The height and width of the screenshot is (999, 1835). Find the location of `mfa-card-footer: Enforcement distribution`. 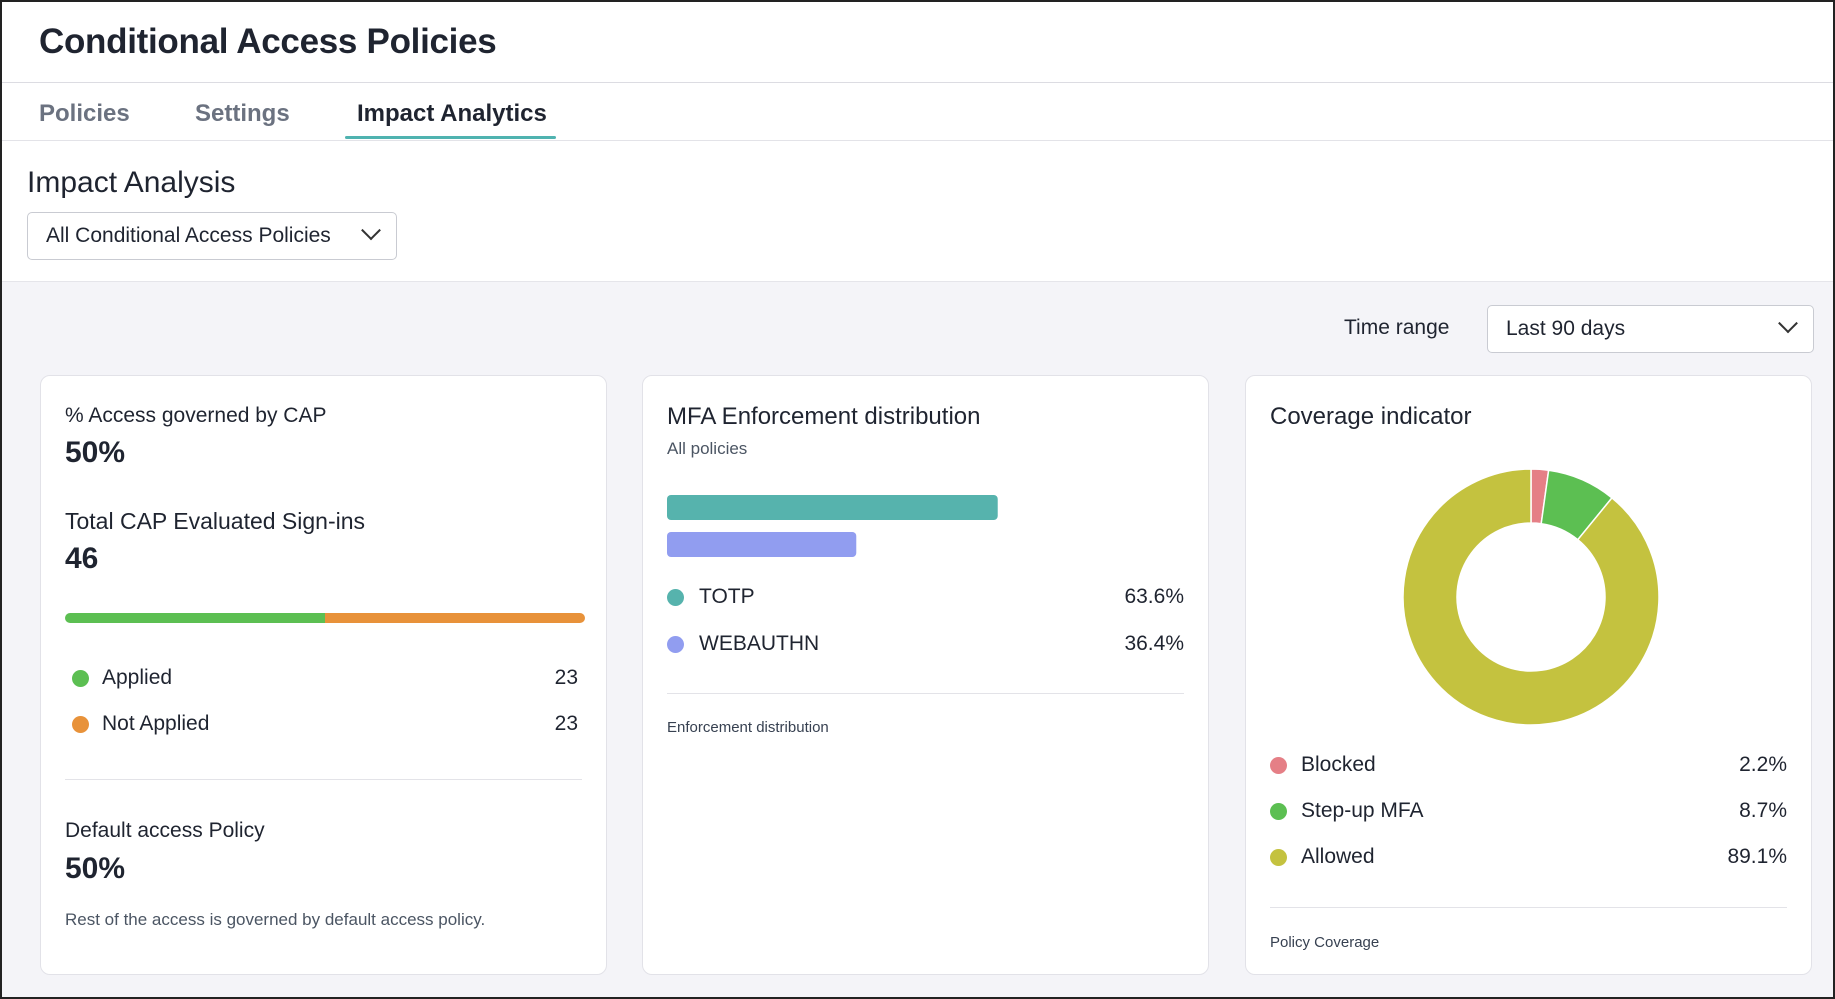

mfa-card-footer: Enforcement distribution is located at coordinates (748, 727).